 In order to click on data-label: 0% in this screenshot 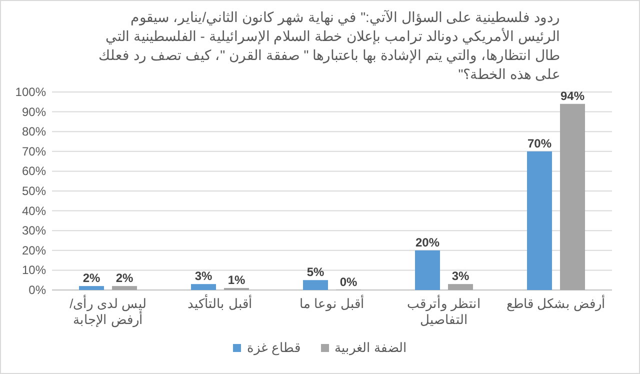, I will do `click(349, 282)`.